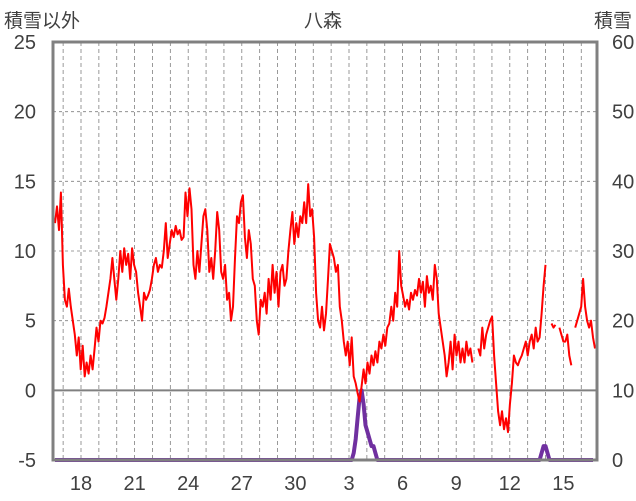  What do you see at coordinates (25, 182) in the screenshot?
I see `left-tick-label: 15` at bounding box center [25, 182].